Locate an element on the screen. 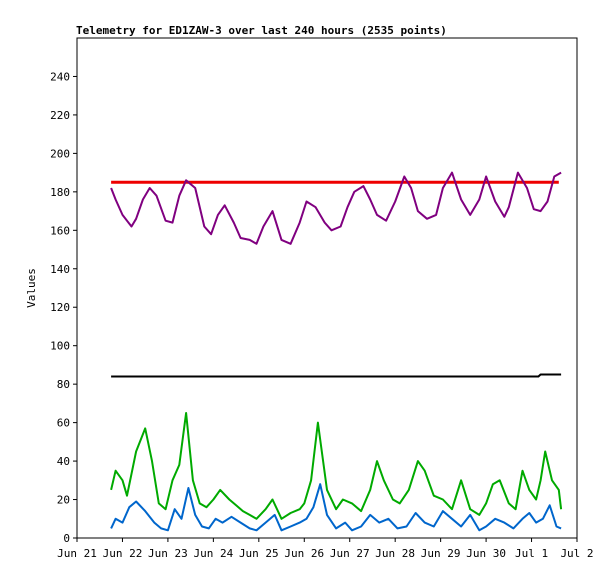  x-tick-label: Jun 26 is located at coordinates (304, 553).